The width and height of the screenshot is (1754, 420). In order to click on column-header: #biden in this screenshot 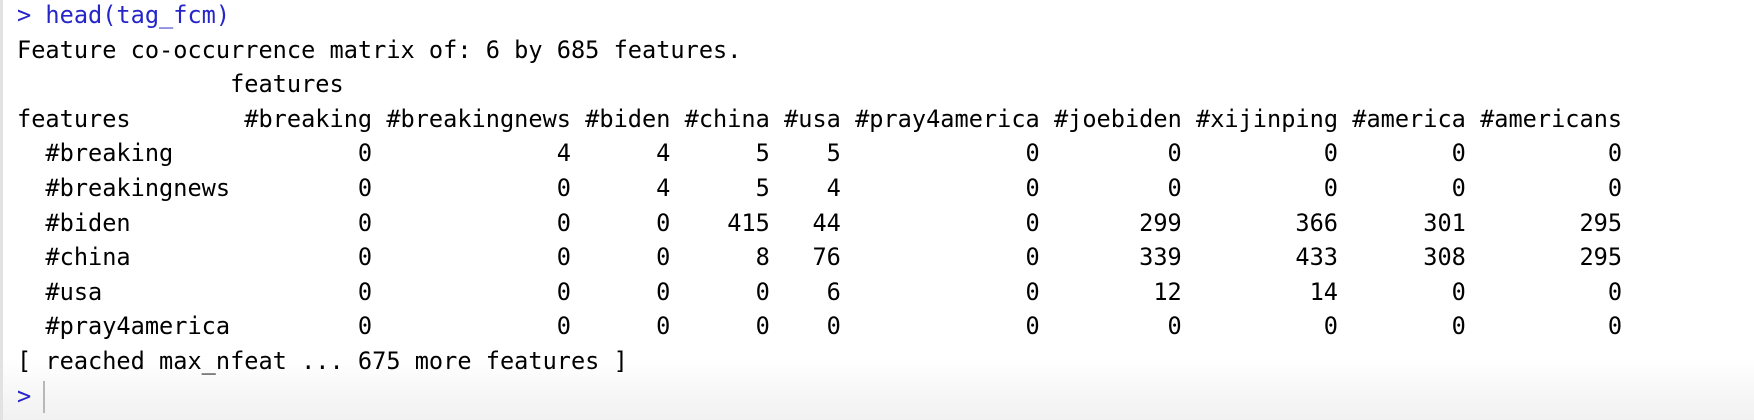, I will do `click(628, 118)`.